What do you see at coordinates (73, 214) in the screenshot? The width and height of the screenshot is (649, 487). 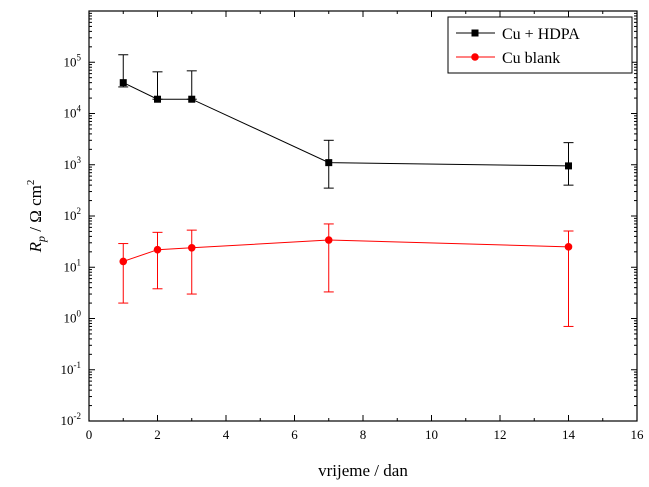 I see `y-tick-label: 10²` at bounding box center [73, 214].